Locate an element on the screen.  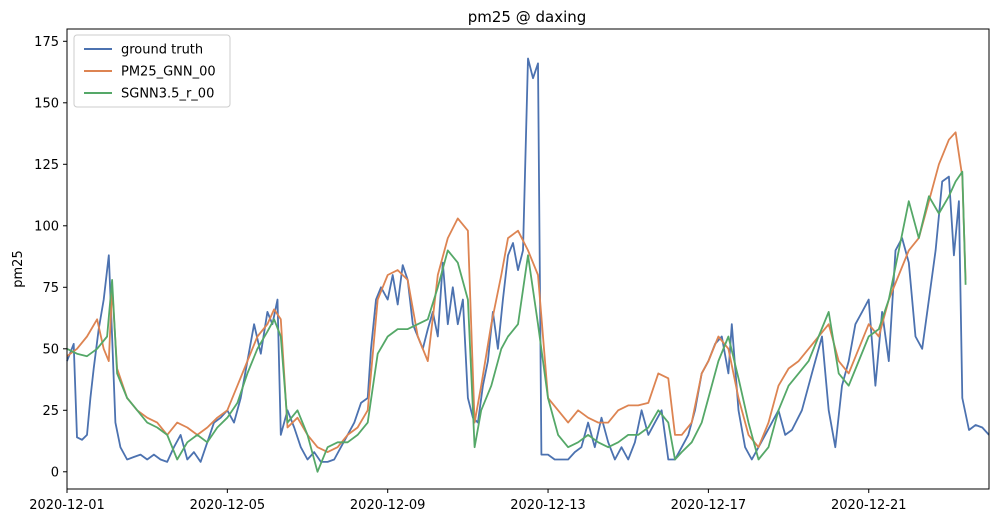
x-tick-label: 2020-12-05 is located at coordinates (228, 505).